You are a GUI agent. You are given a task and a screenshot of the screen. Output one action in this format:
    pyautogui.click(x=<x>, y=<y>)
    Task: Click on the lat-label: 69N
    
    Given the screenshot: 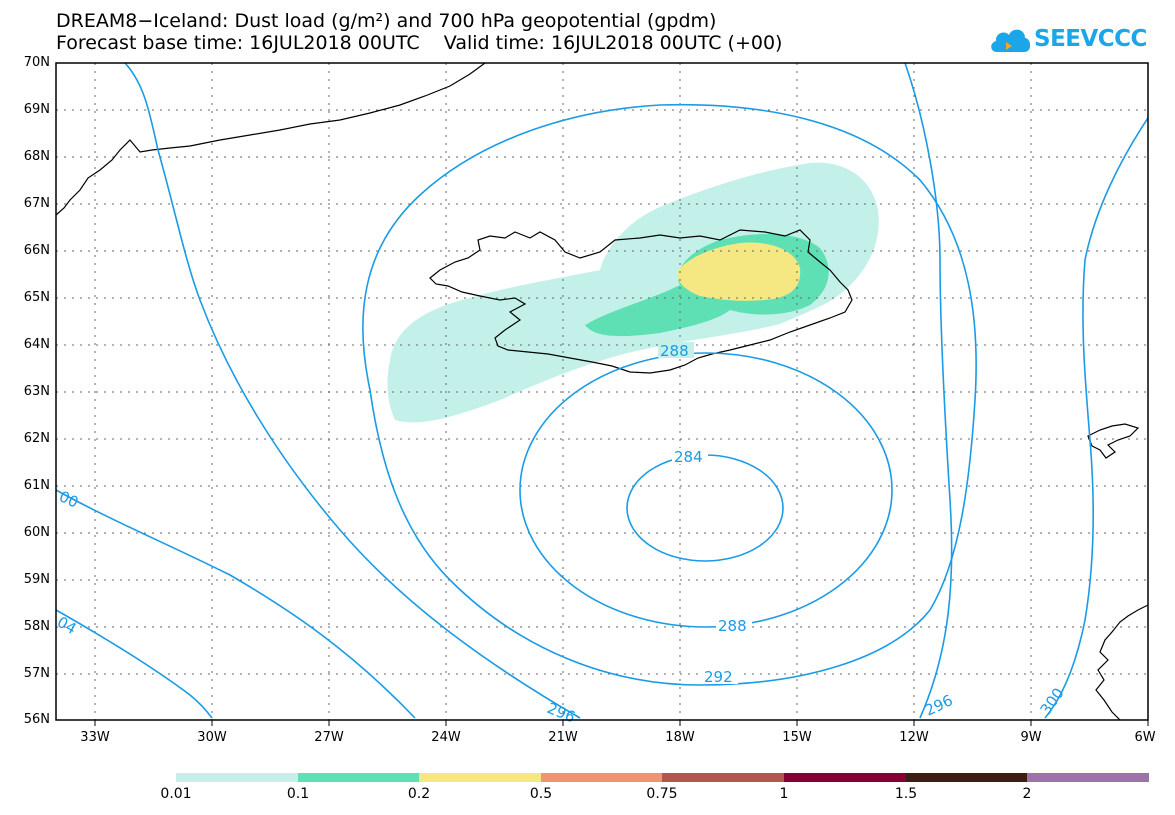 What is the action you would take?
    pyautogui.click(x=36, y=109)
    